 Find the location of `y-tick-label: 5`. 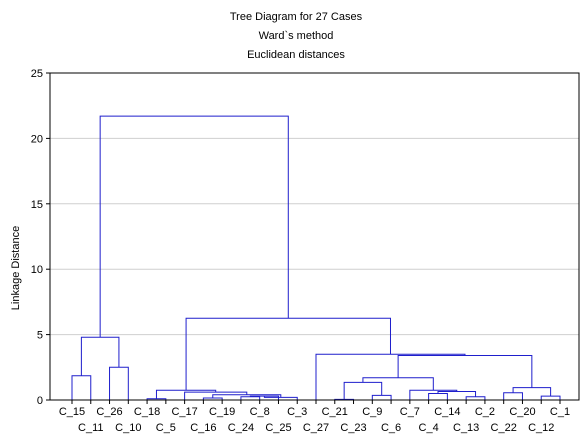

y-tick-label: 5 is located at coordinates (40, 336).